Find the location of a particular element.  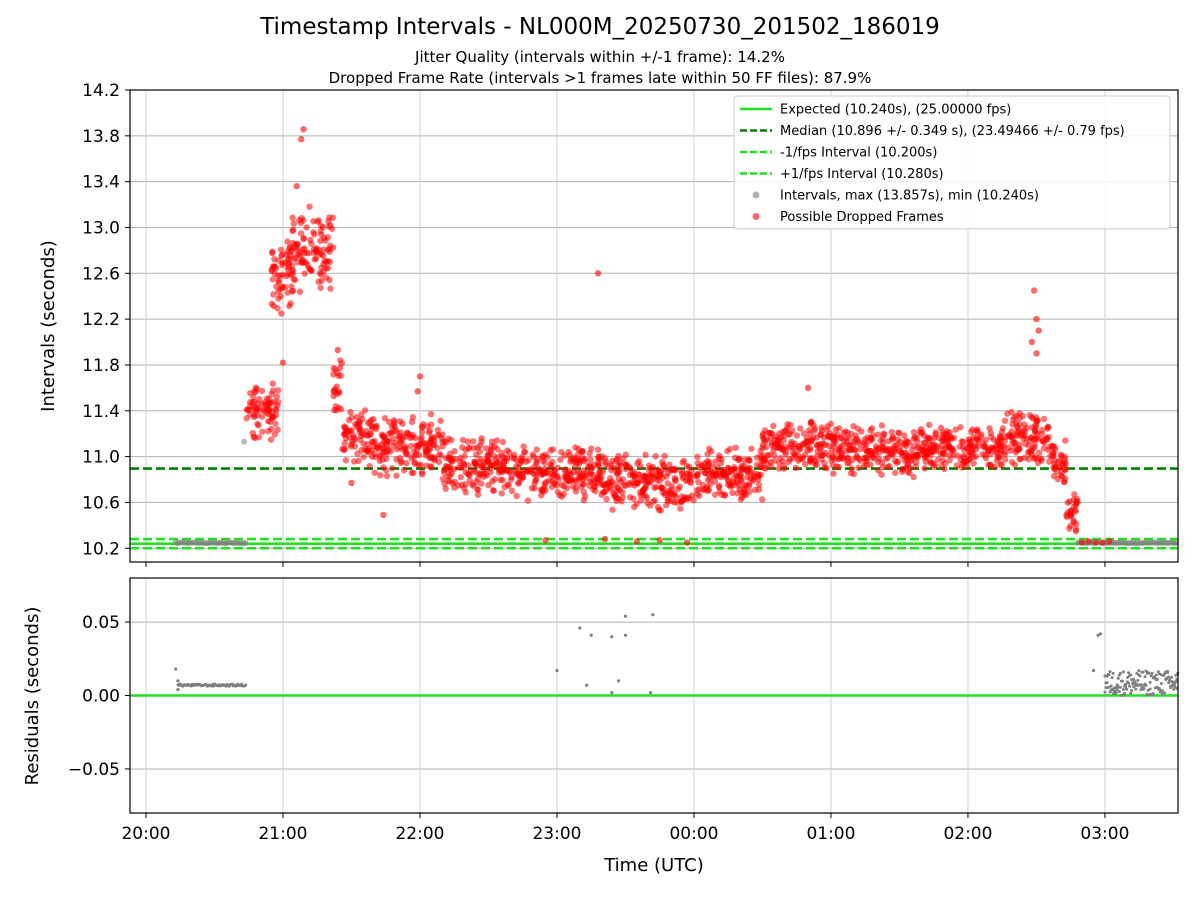

y-tick-label: 11.0 is located at coordinates (101, 458).